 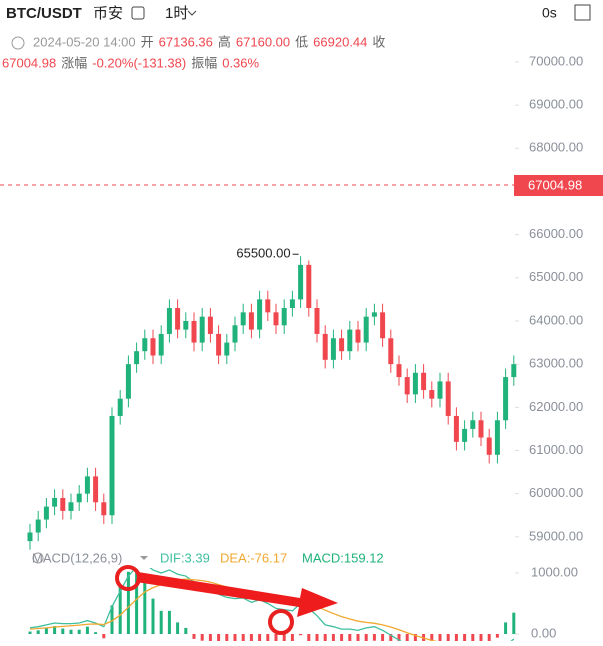 What do you see at coordinates (556, 535) in the screenshot?
I see `y-tick-label: 59000.00` at bounding box center [556, 535].